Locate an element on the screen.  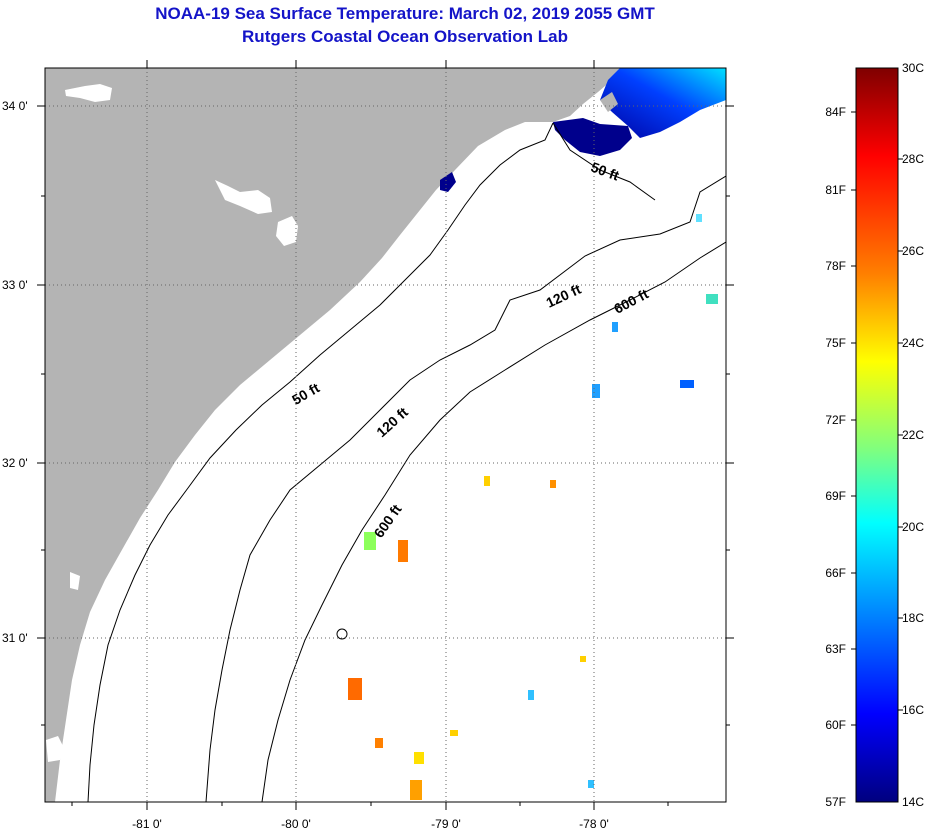
colorbar-label-c: 22C is located at coordinates (913, 435).